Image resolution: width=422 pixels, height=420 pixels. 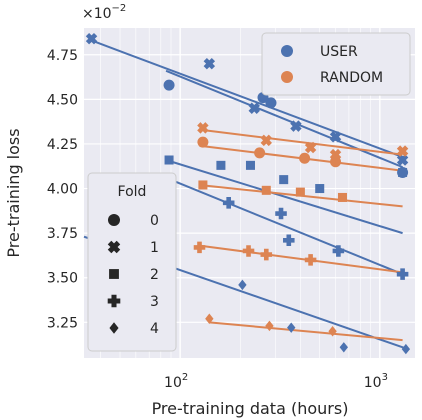 I want to click on y-tick-label: 4.00, so click(x=62, y=190).